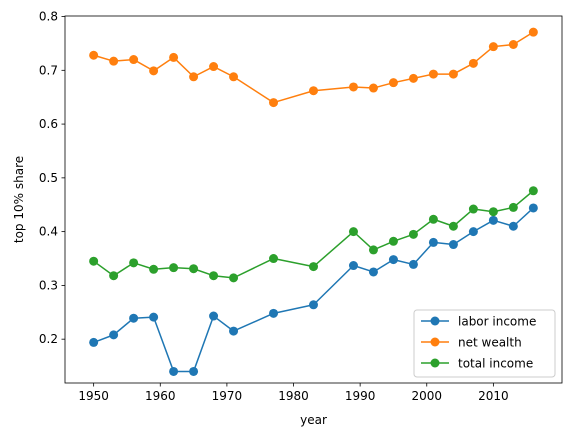  I want to click on x-axis-title: year, so click(313, 420).